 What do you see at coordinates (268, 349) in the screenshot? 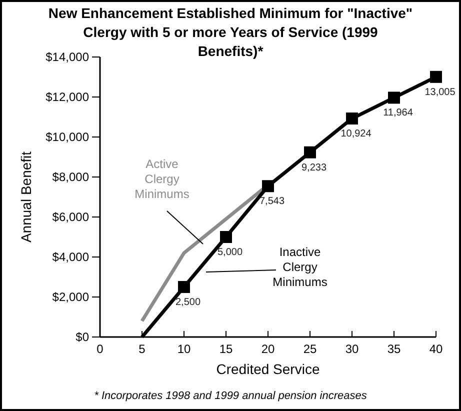
I see `x-tick-label: 20` at bounding box center [268, 349].